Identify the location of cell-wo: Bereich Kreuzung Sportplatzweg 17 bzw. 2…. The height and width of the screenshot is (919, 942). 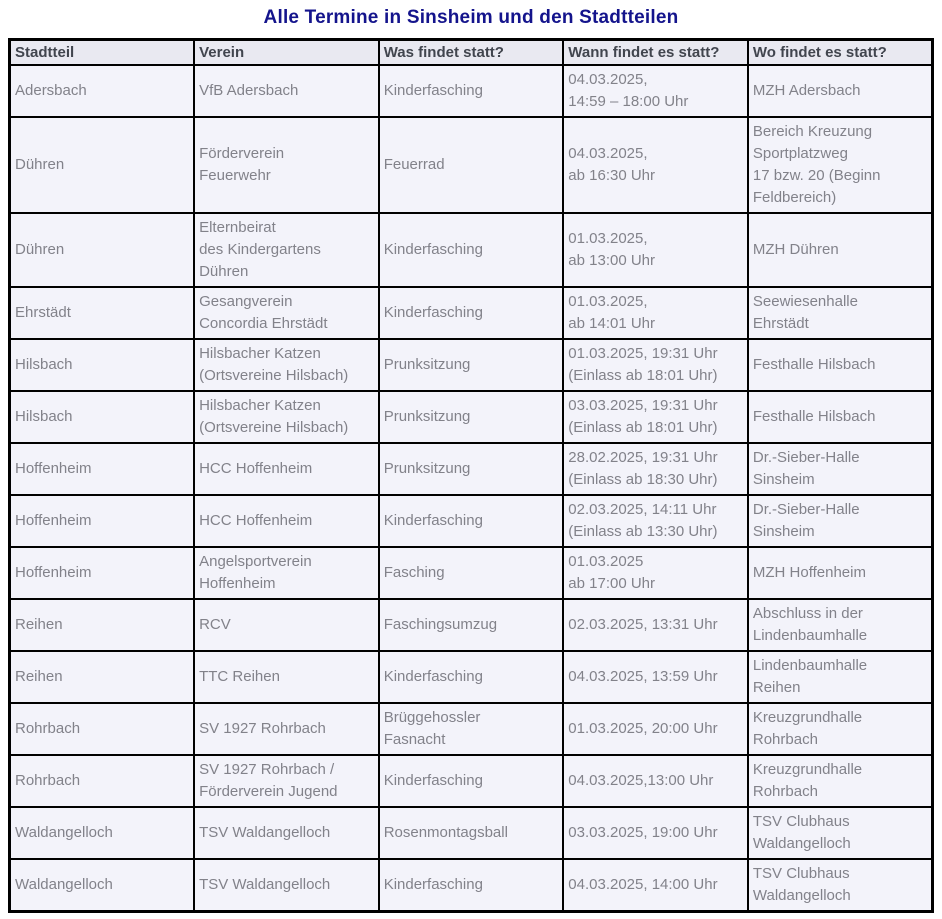
(840, 165).